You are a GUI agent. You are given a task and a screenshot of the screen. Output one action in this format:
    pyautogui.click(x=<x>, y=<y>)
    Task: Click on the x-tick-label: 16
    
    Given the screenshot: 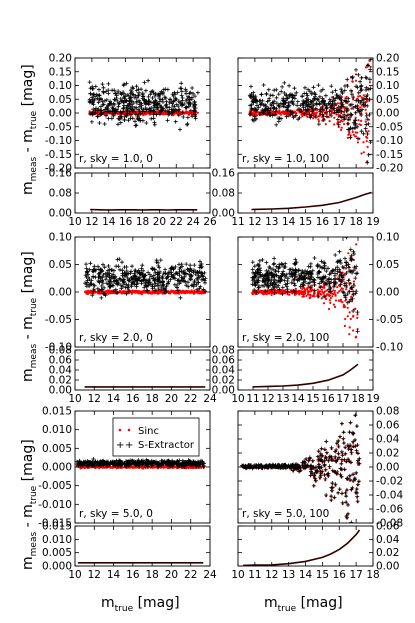 What is the action you would take?
    pyautogui.click(x=133, y=399)
    